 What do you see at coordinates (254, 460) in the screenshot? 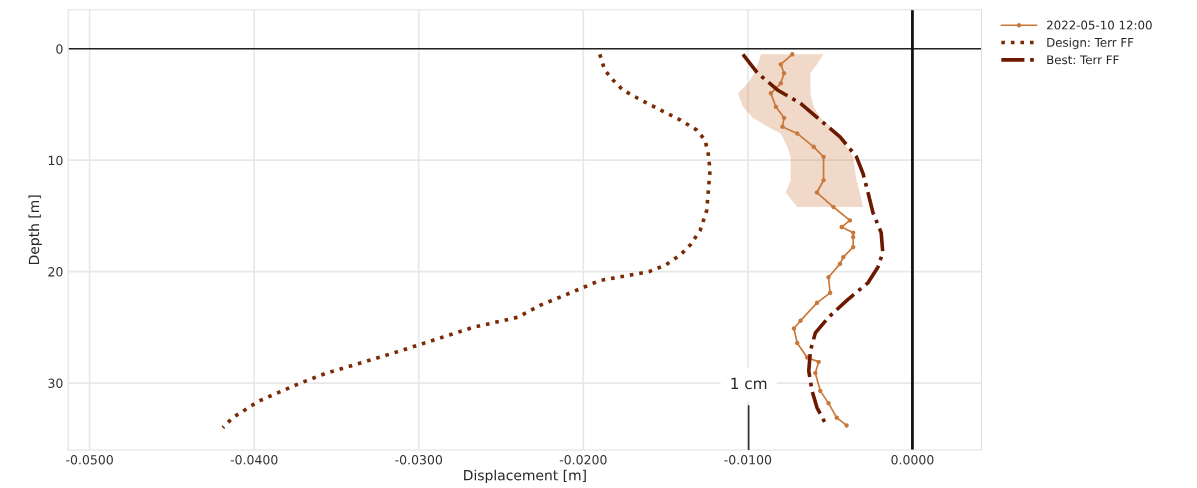
I see `x-tick-label: -0.0400` at bounding box center [254, 460].